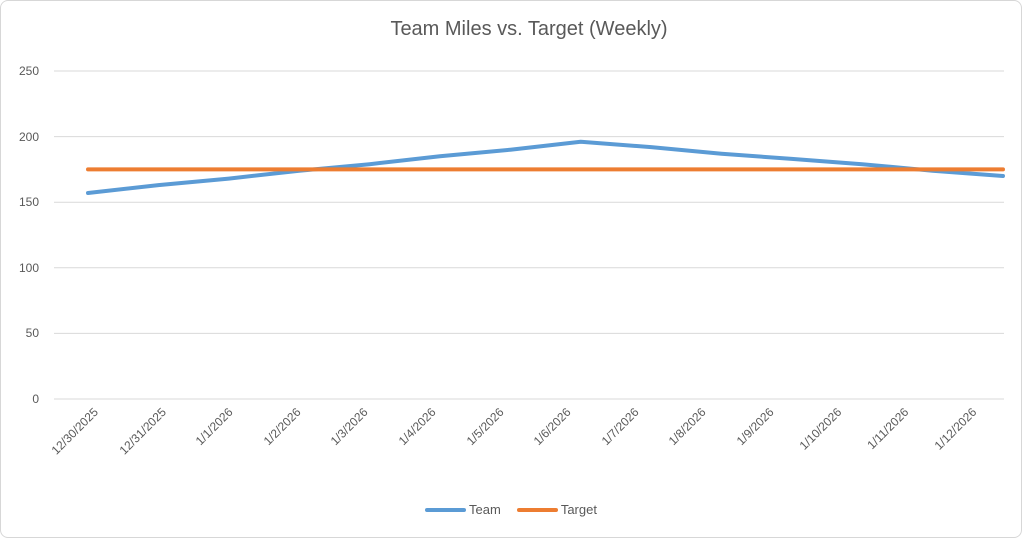 This screenshot has height=538, width=1022. Describe the element at coordinates (28, 267) in the screenshot. I see `y-tick-label: 100` at that location.